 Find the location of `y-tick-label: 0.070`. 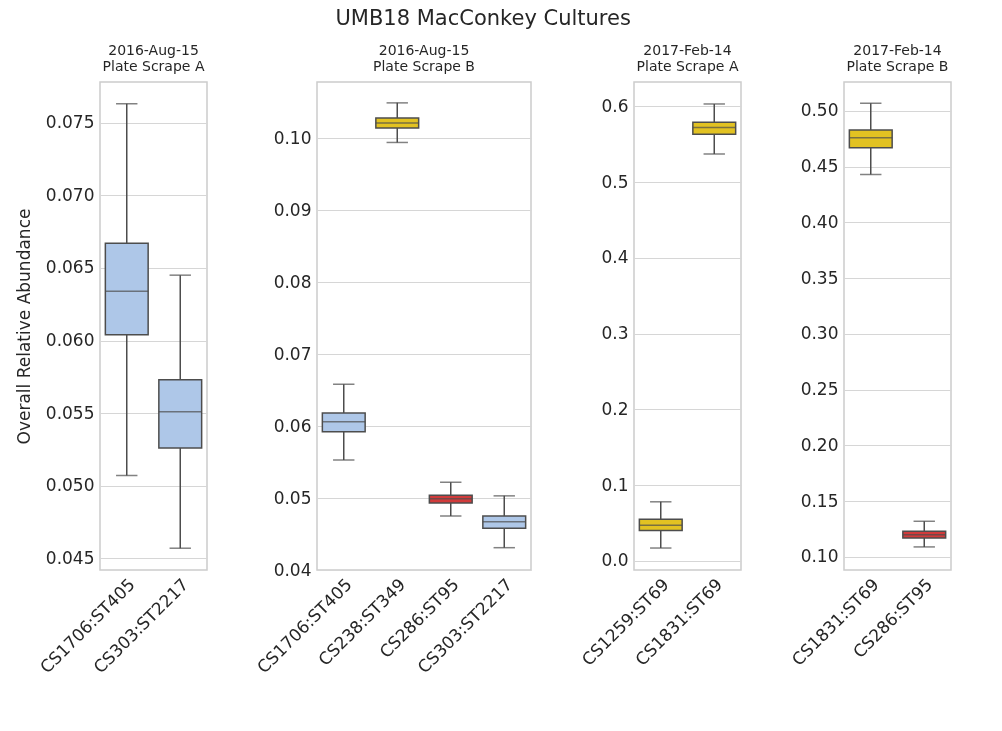

y-tick-label: 0.070 is located at coordinates (70, 194).